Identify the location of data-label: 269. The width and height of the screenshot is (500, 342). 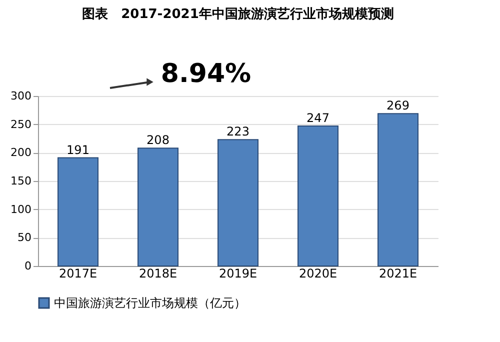
(398, 105).